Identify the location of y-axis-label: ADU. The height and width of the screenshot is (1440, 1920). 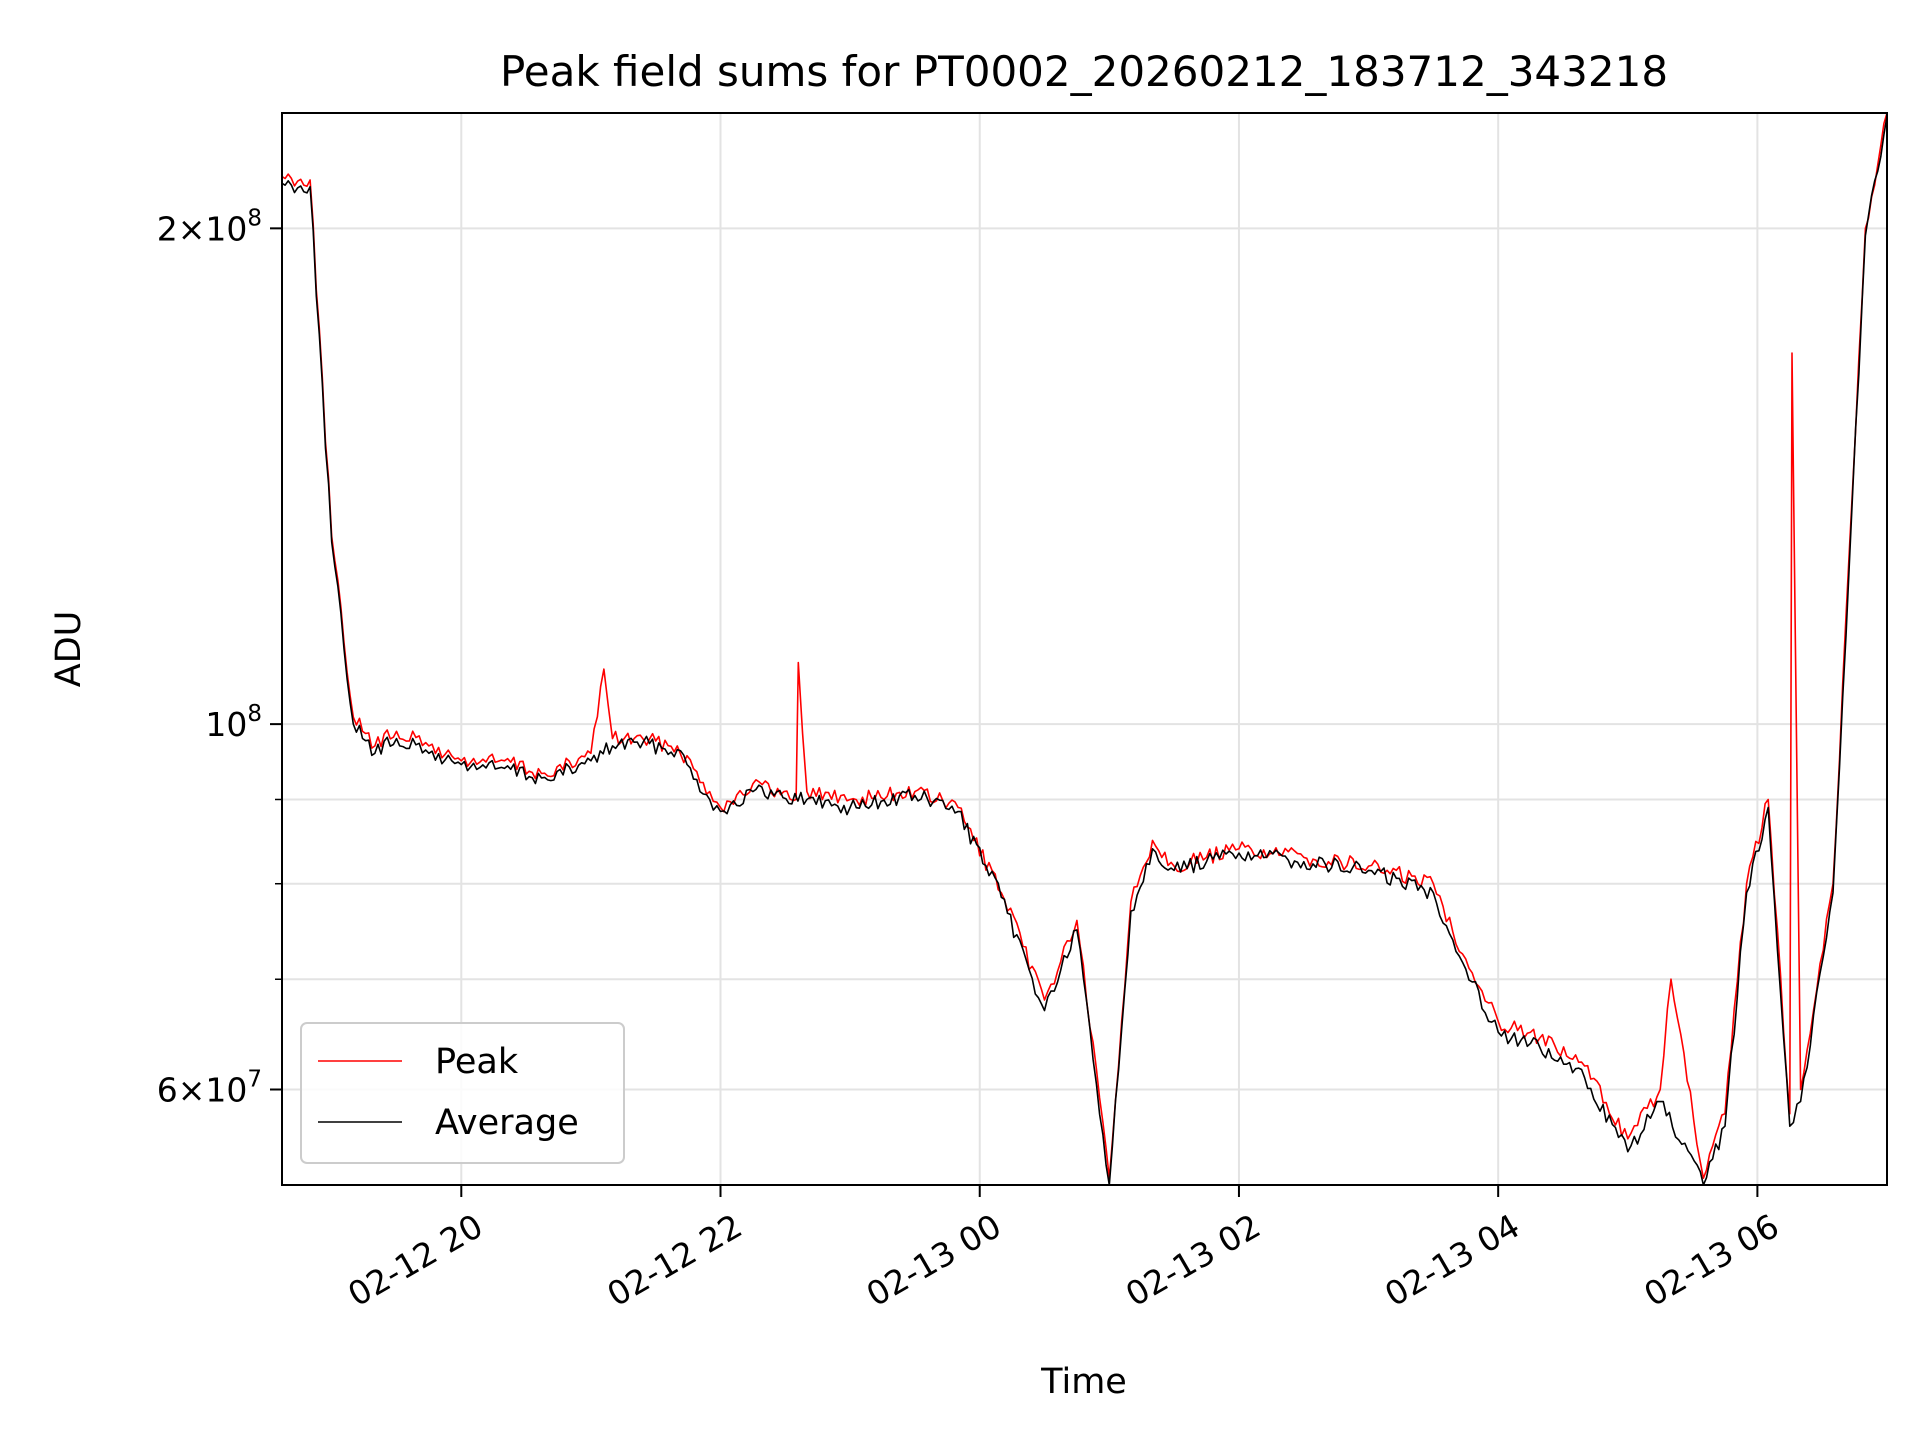
(69, 649).